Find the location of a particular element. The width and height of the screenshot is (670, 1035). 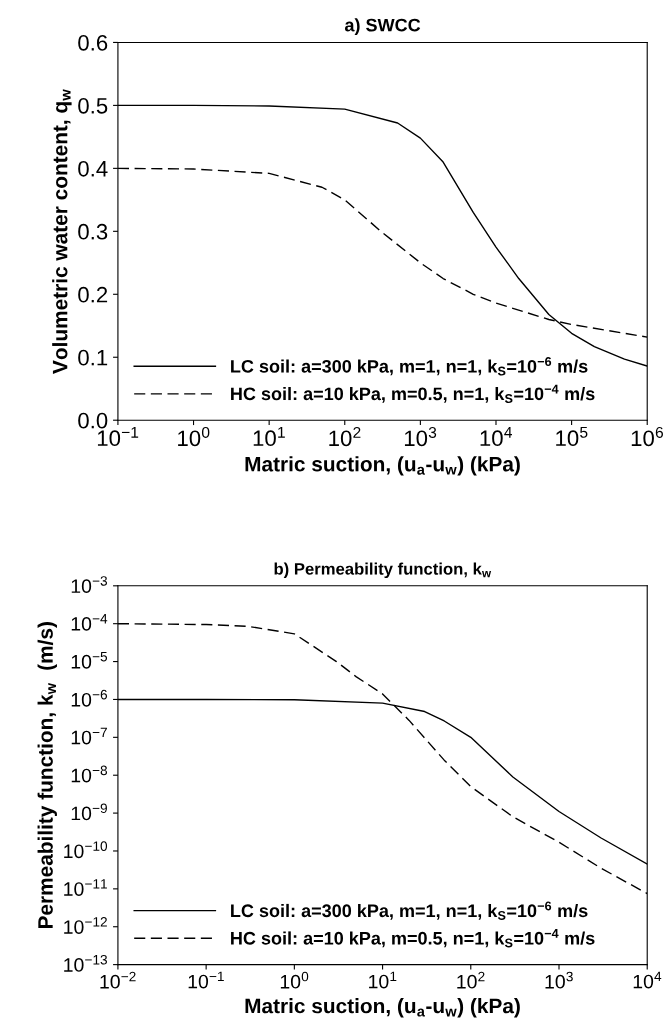

x-tick-label: 10$^{−2}$ is located at coordinates (118, 980).